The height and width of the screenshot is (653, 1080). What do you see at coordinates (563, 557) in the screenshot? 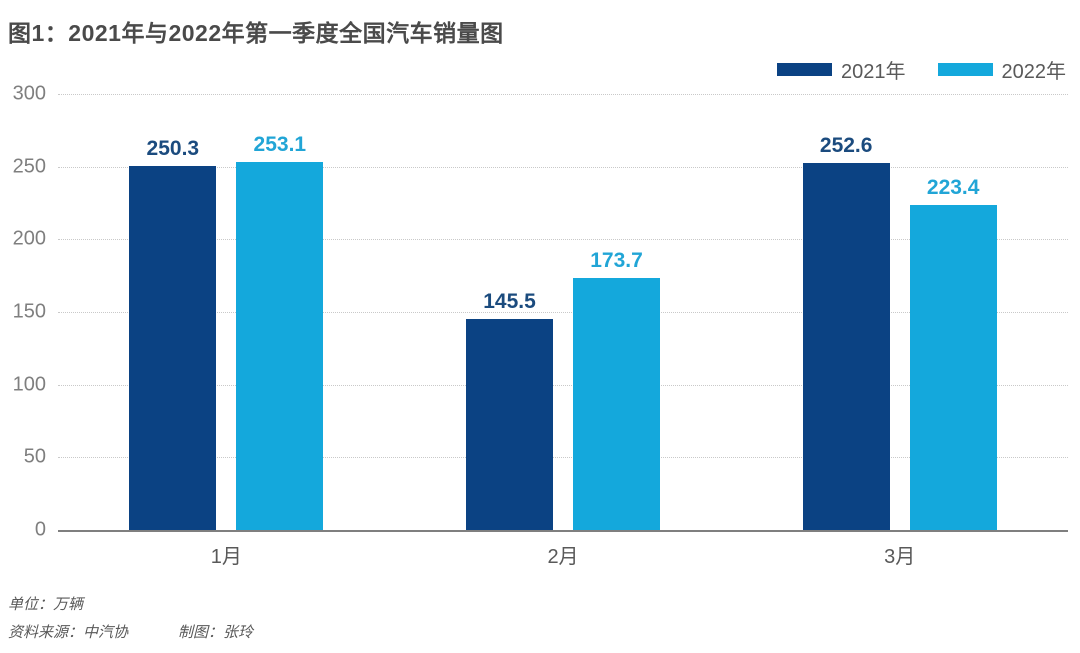
I see `x-label-2月: 2月` at bounding box center [563, 557].